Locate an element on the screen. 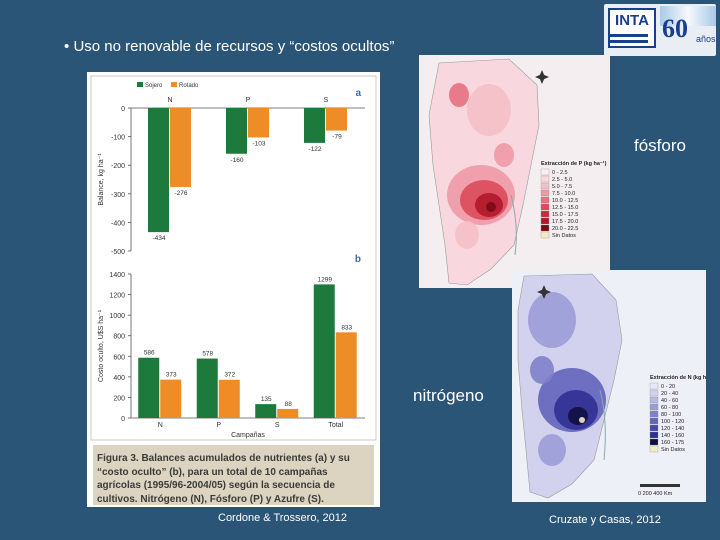  y-tick-label: 200 is located at coordinates (119, 398).